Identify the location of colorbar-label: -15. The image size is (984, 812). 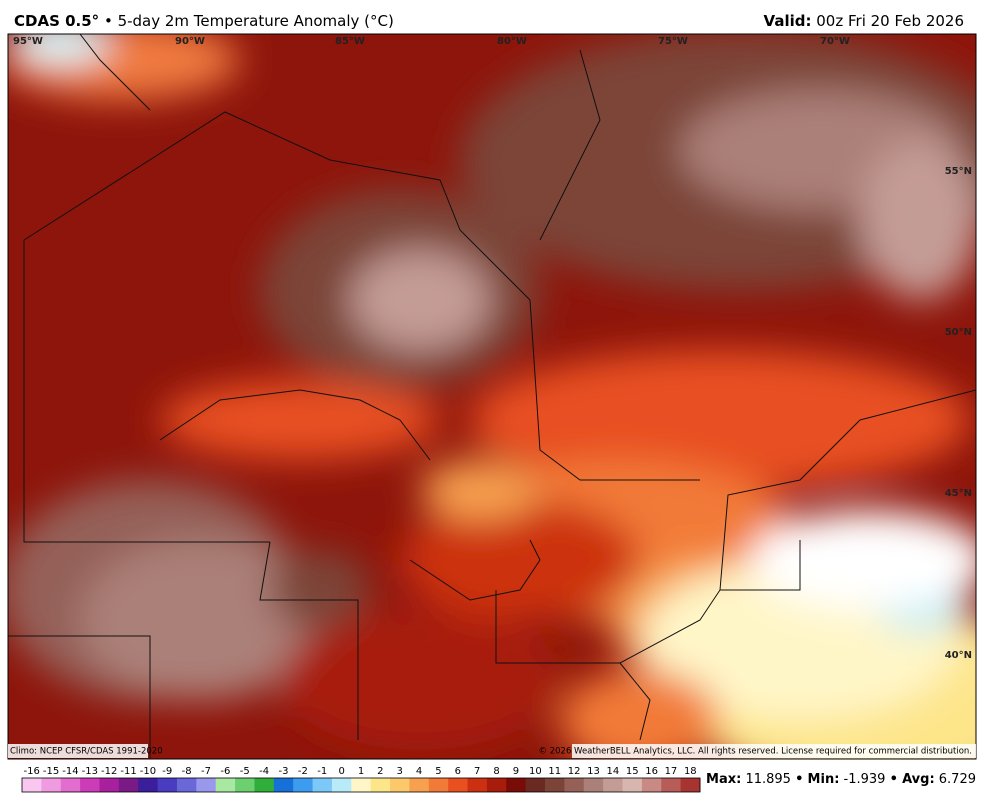
(51, 771).